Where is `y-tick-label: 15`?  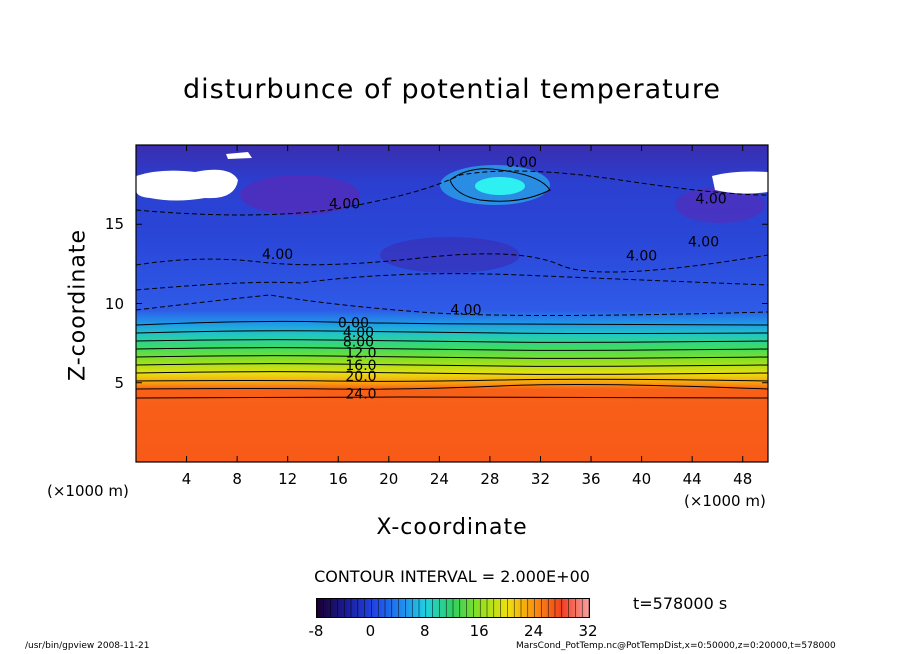
y-tick-label: 15 is located at coordinates (114, 224).